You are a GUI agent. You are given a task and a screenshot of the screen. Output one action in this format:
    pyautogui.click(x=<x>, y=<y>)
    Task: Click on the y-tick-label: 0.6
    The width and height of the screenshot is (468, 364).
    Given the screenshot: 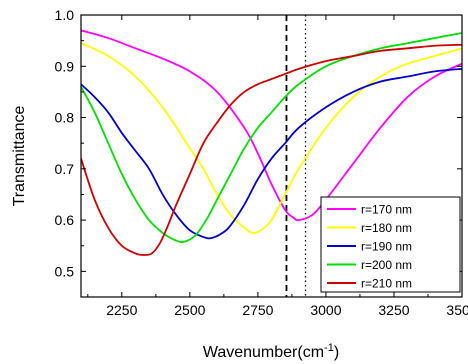 What is the action you would take?
    pyautogui.click(x=65, y=220)
    